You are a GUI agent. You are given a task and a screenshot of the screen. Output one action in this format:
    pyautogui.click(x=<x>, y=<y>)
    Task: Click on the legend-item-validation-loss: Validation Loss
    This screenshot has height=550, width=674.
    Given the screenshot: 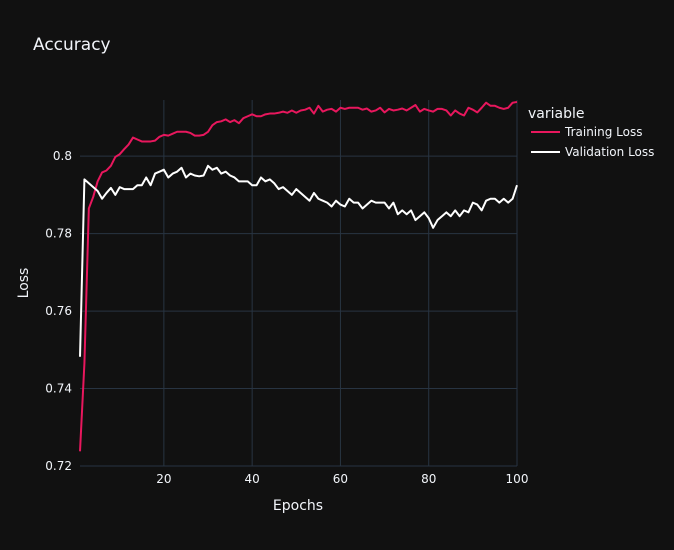 What is the action you would take?
    pyautogui.click(x=592, y=152)
    